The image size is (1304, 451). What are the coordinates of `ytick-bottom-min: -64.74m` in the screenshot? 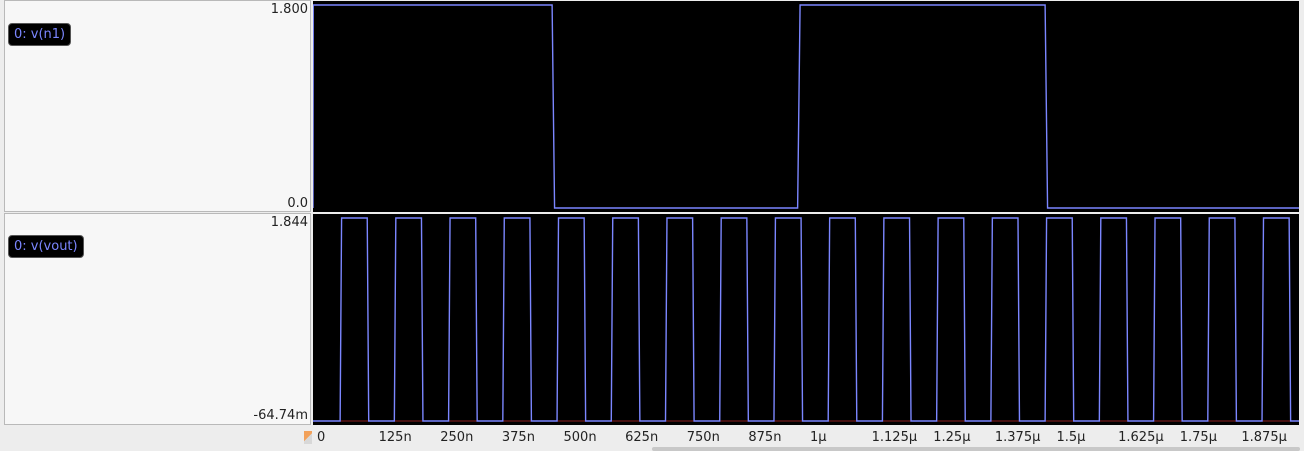 It's located at (280, 415).